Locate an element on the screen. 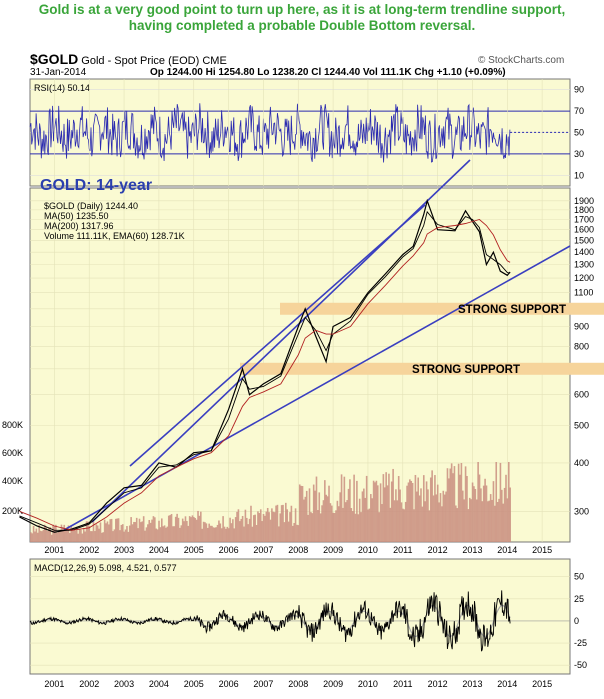  price-tick-label: 500 is located at coordinates (581, 425).